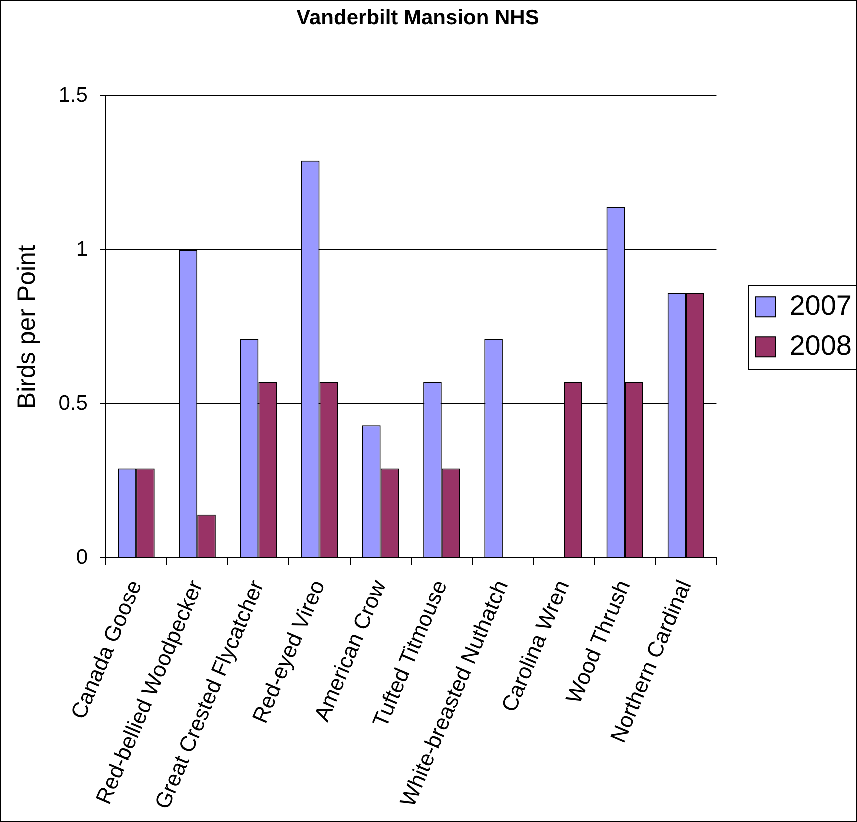  What do you see at coordinates (82, 557) in the screenshot?
I see `y-tick-label: 0` at bounding box center [82, 557].